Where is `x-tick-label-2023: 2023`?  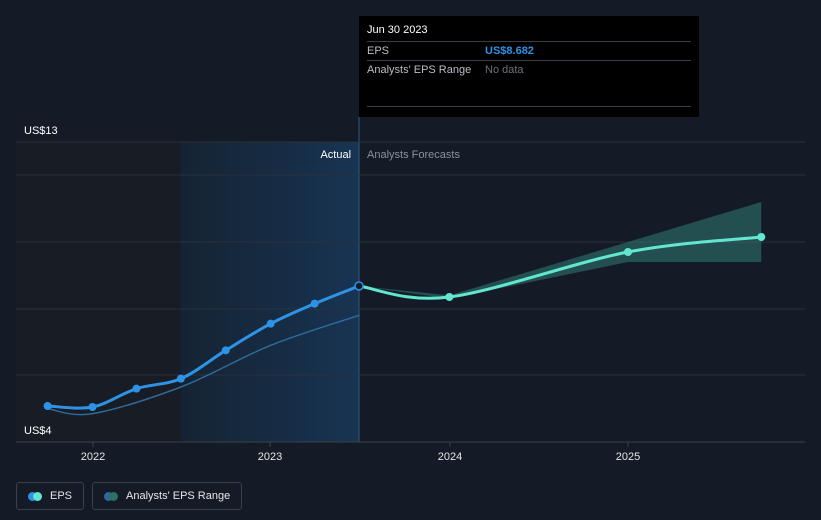 x-tick-label-2023: 2023 is located at coordinates (270, 457).